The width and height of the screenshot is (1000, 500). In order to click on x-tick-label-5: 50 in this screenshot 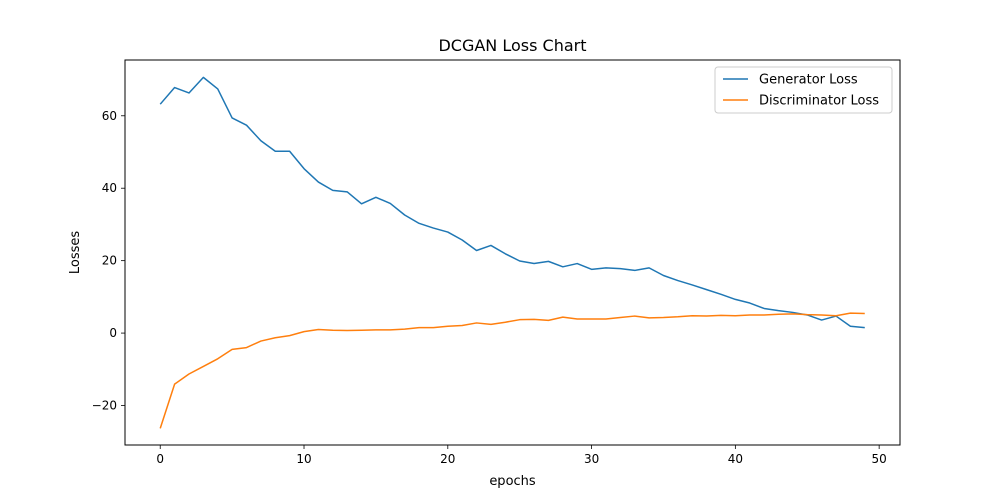, I will do `click(879, 459)`.